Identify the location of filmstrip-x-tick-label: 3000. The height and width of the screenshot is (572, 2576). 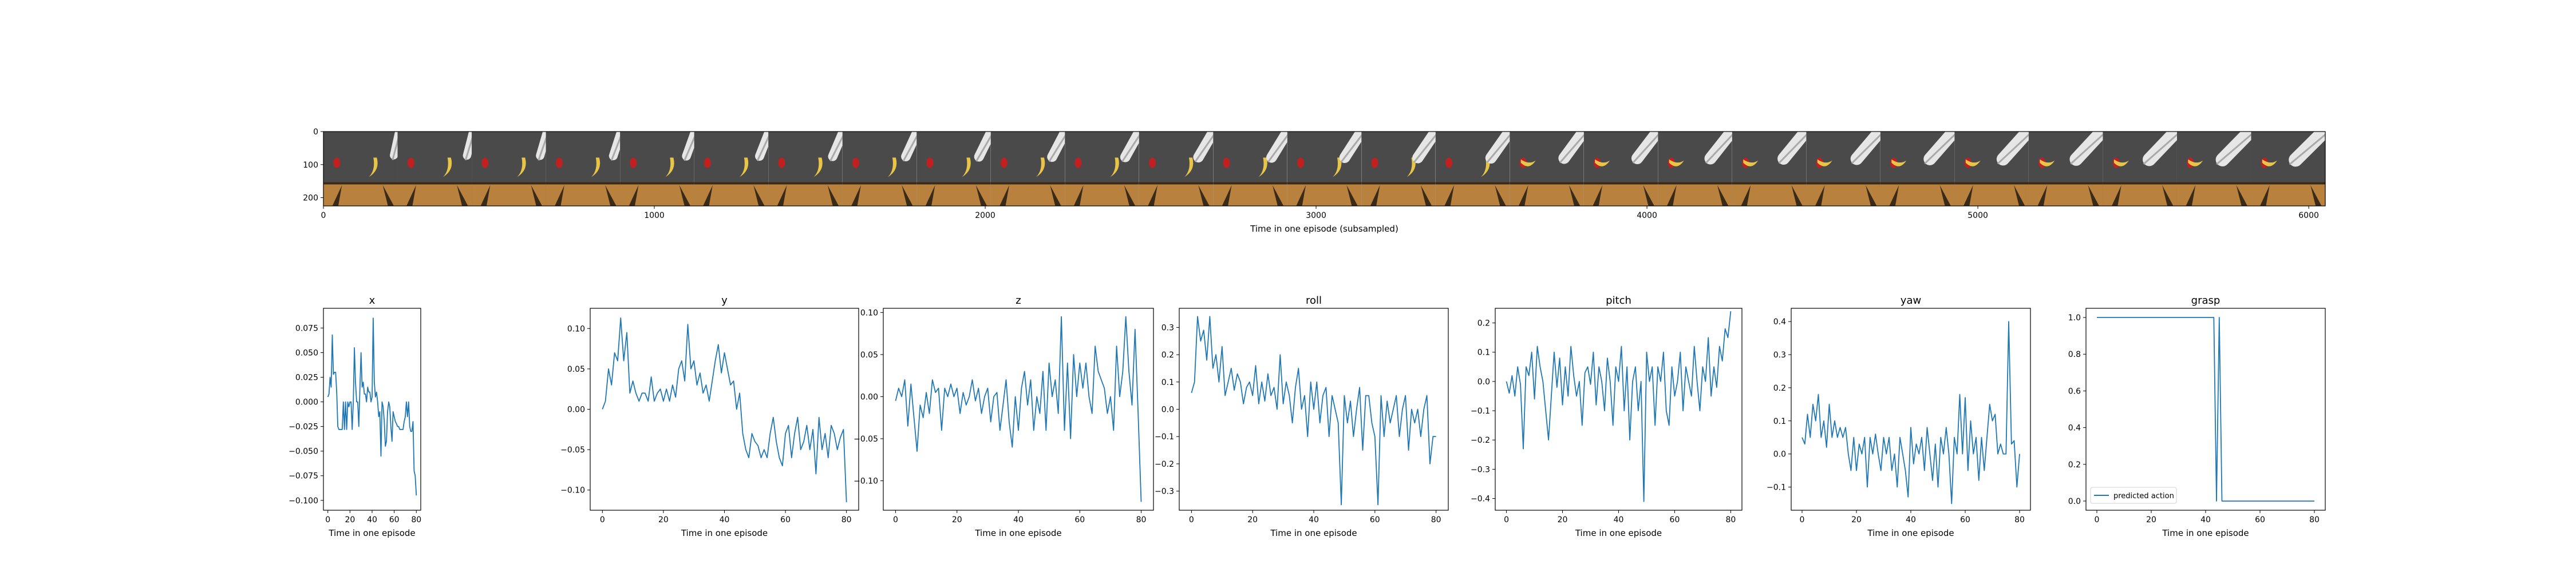
(1316, 215).